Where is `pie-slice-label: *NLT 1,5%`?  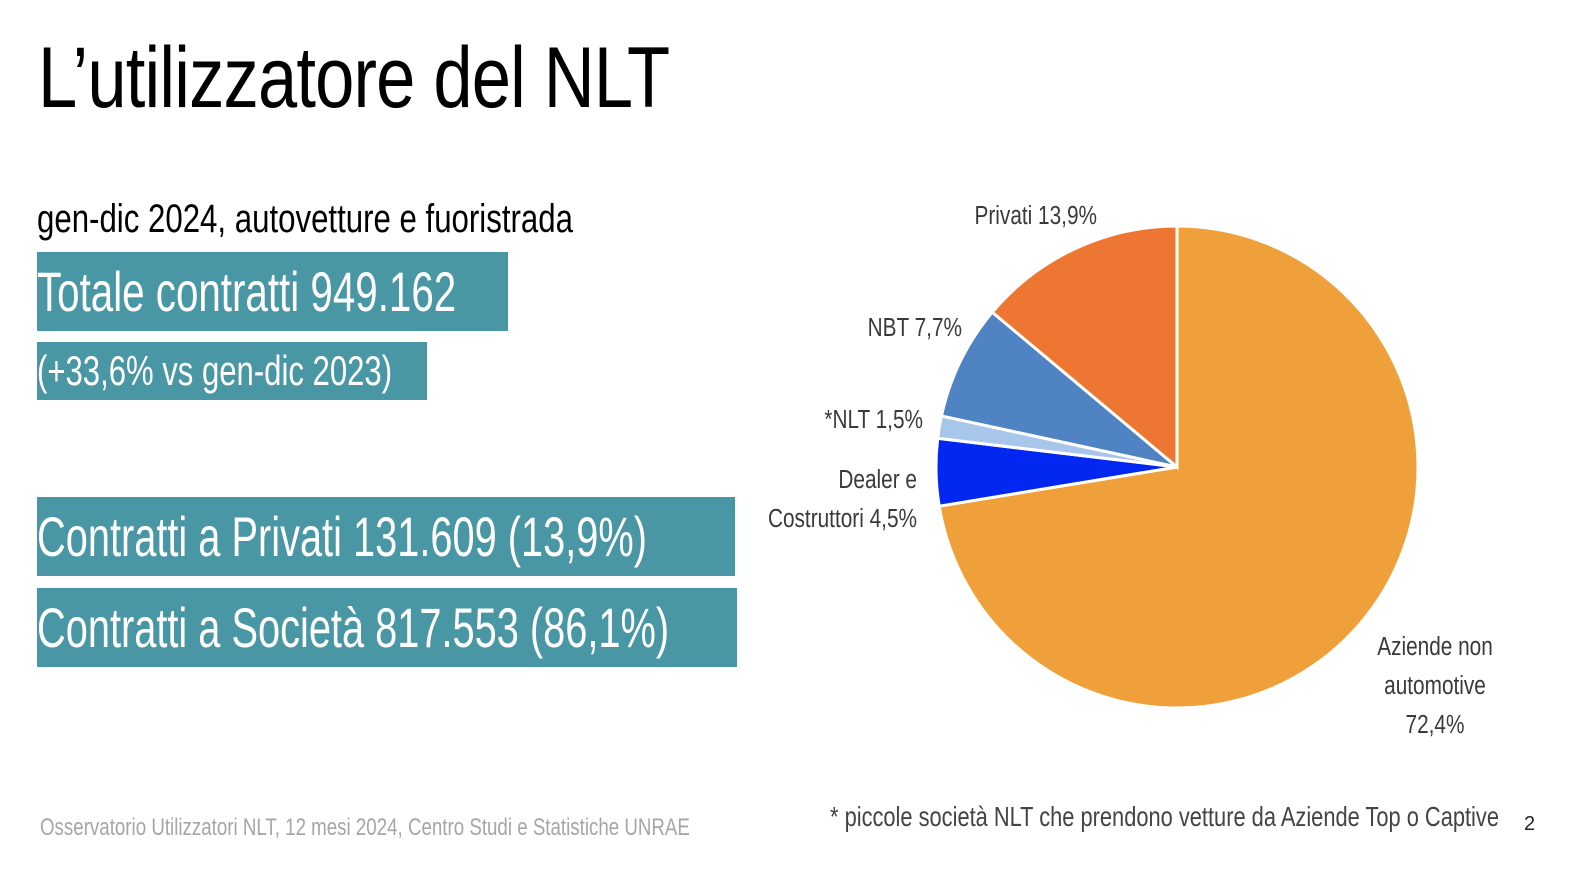
pie-slice-label: *NLT 1,5% is located at coordinates (873, 419).